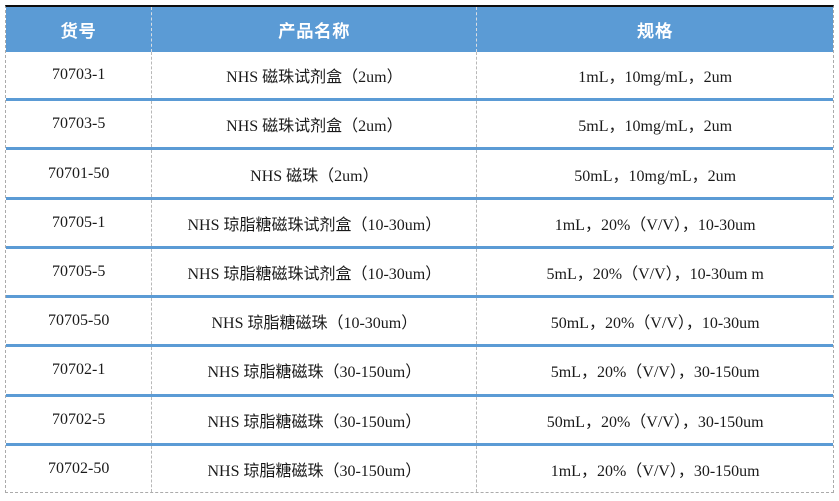 This screenshot has height=501, width=839. I want to click on cell-spec: 50mL，20%（V/V），30-150um, so click(655, 422).